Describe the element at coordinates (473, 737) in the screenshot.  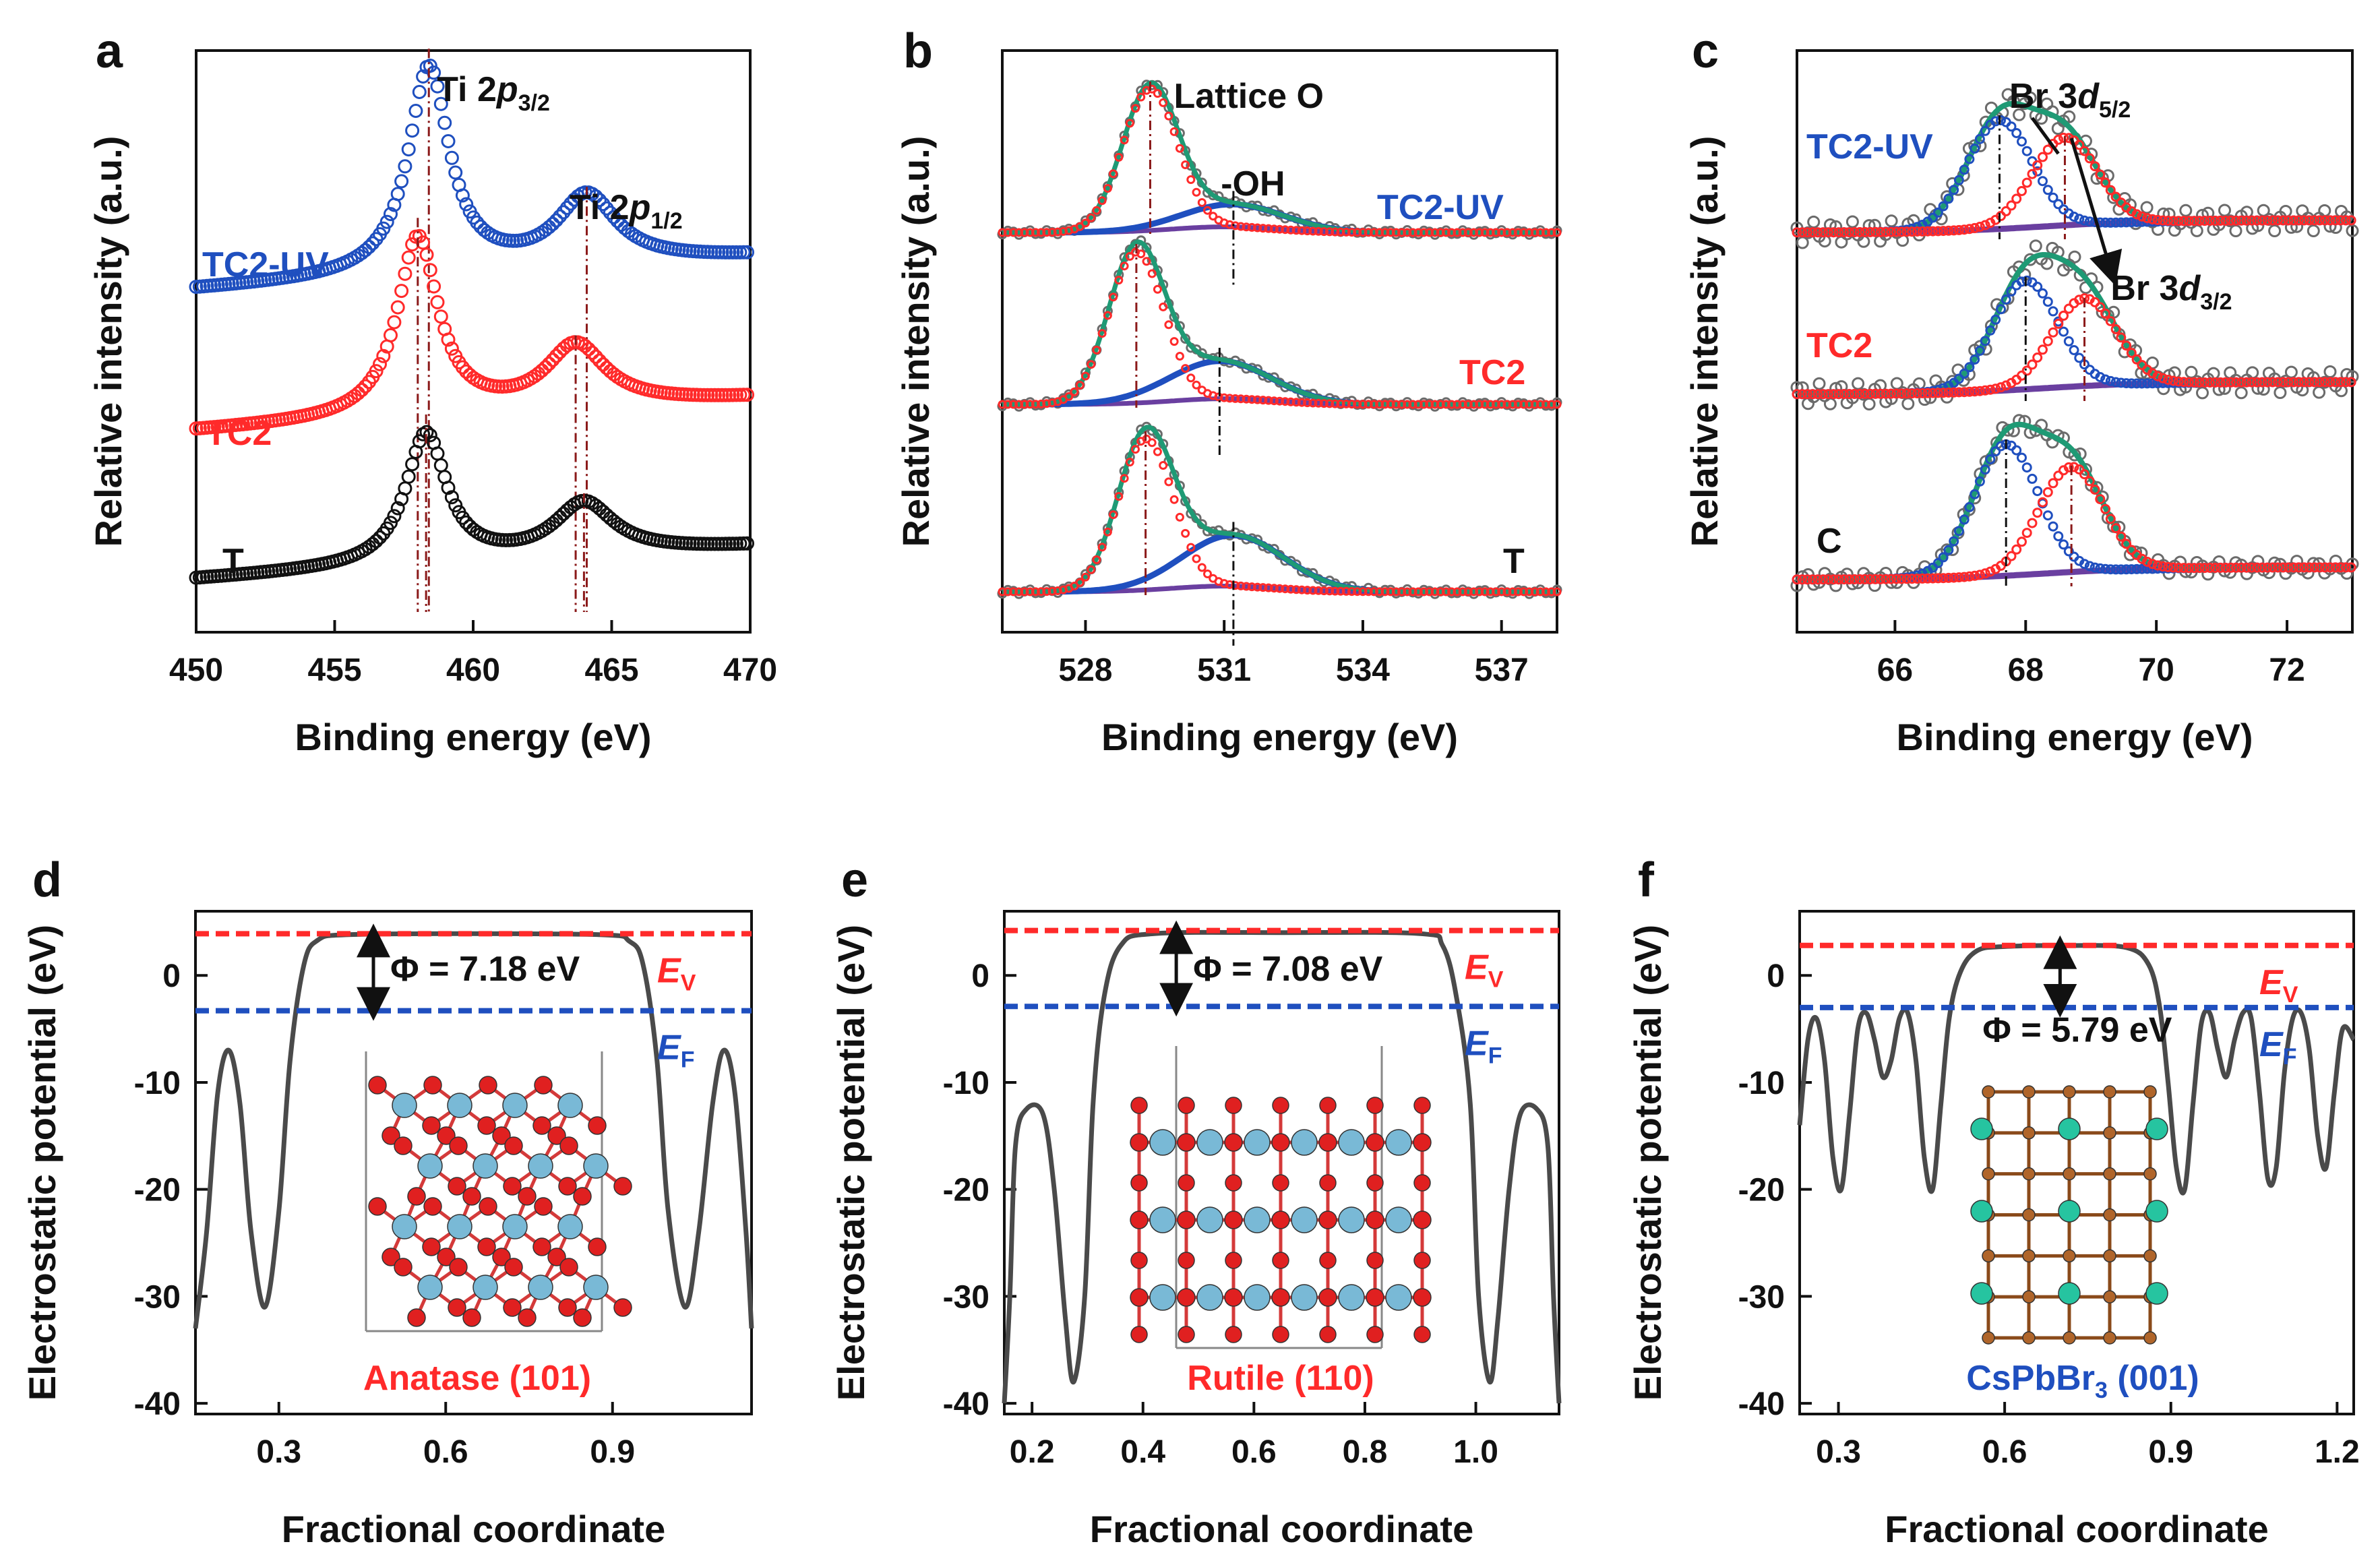
I see `x-axis-title: Binding energy (eV)` at that location.